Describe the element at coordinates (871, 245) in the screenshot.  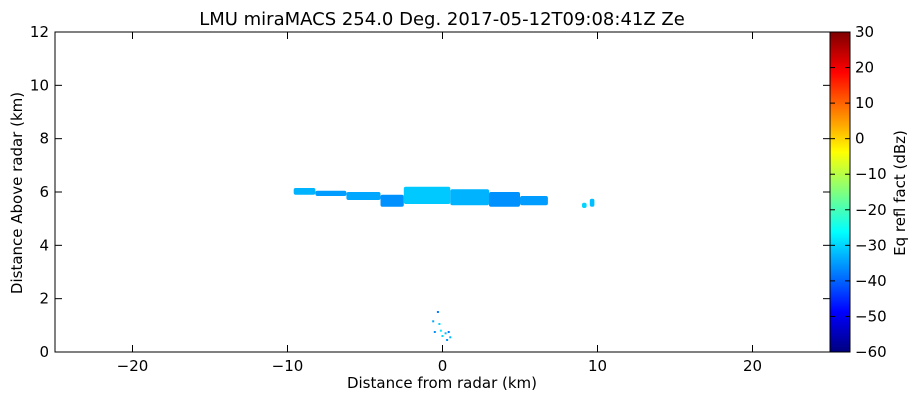
I see `colorbar-tick-label: −30` at that location.